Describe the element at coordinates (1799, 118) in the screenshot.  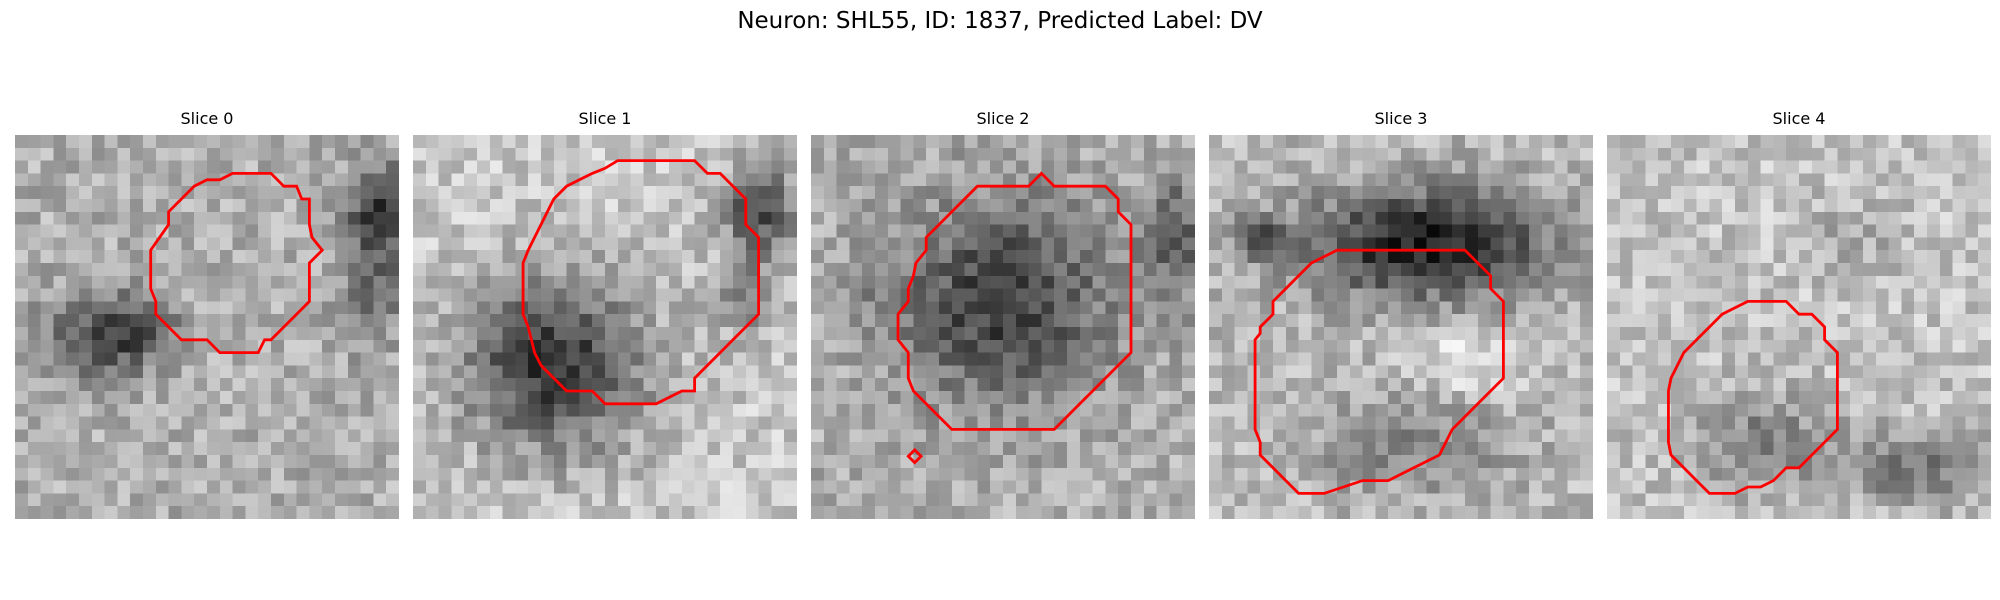
I see `slice-title: Slice 4` at that location.